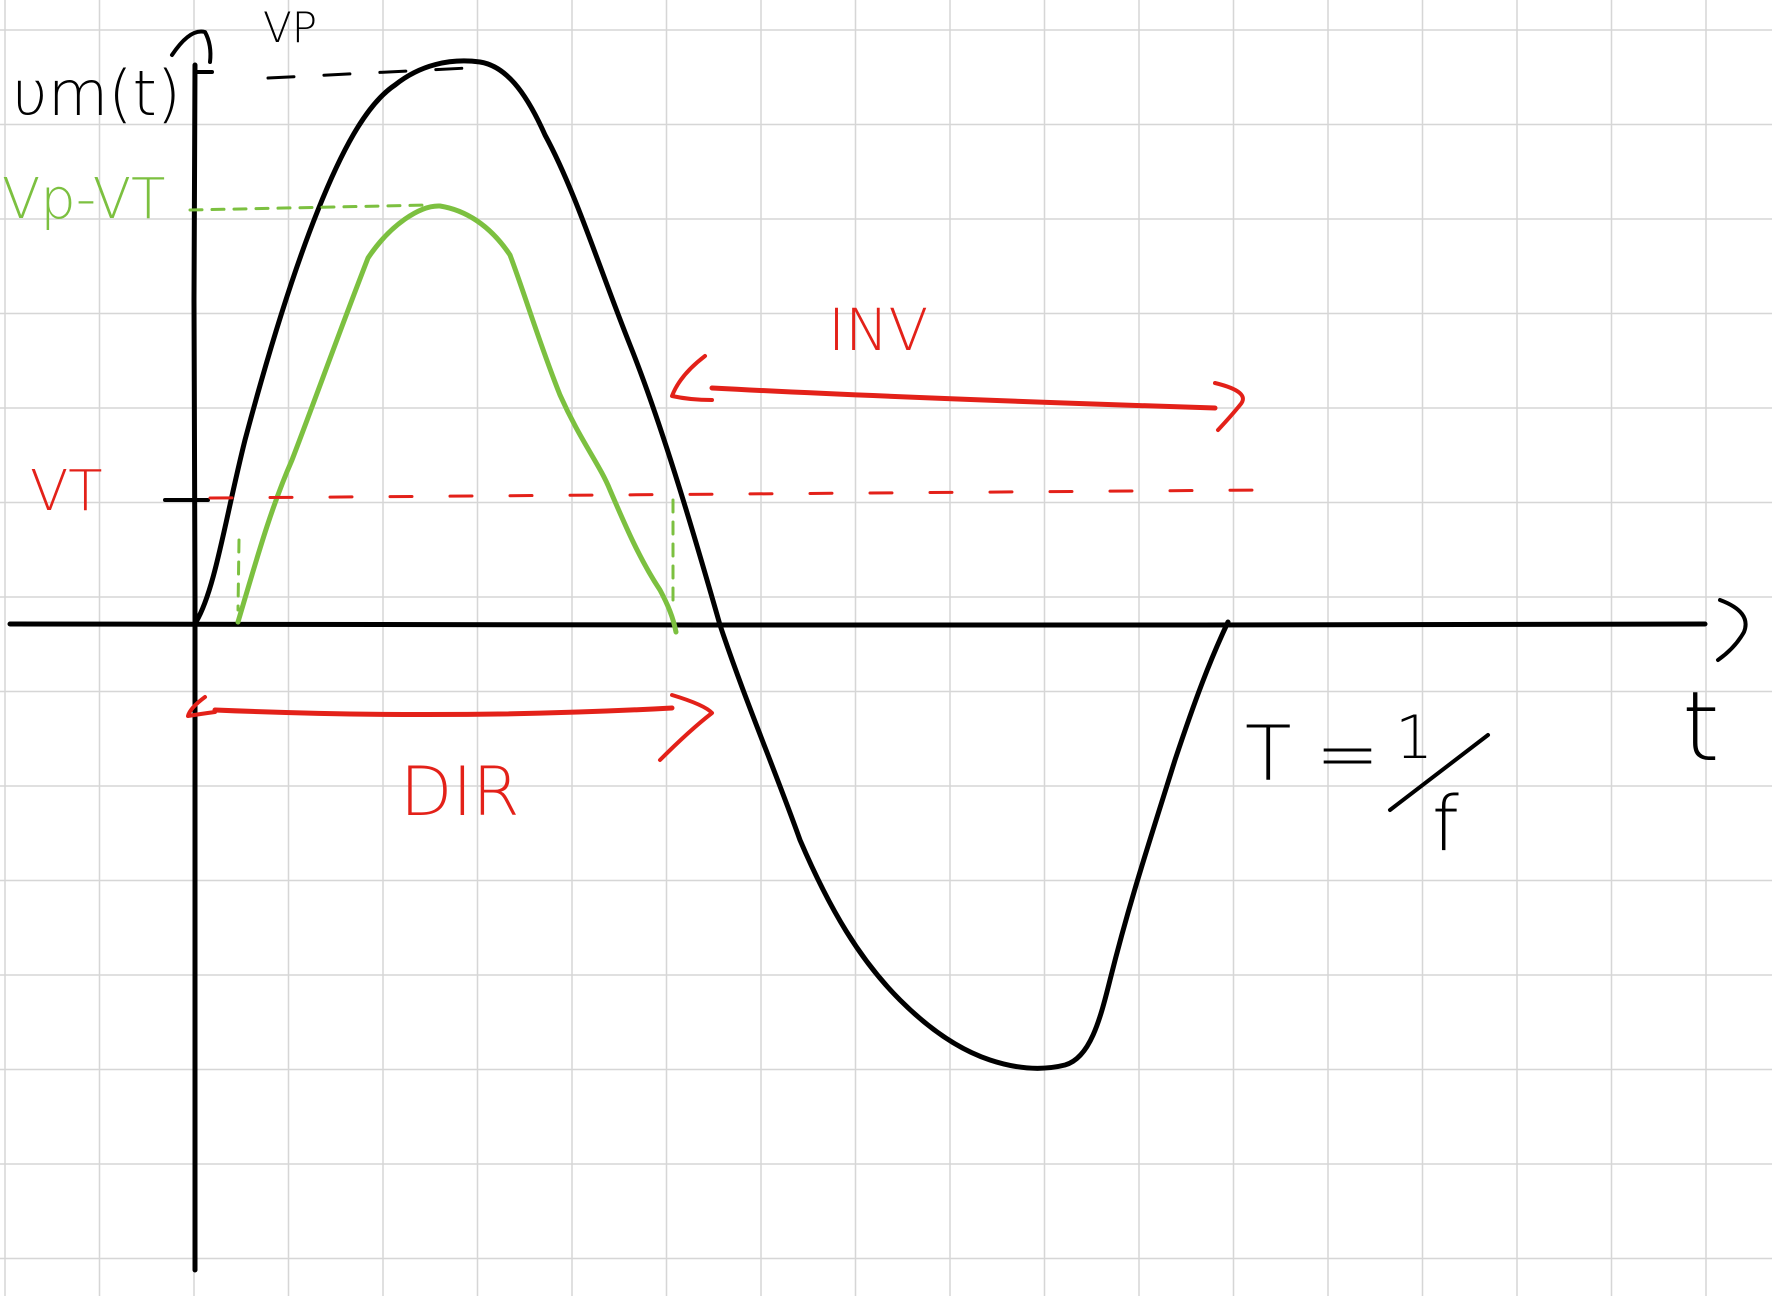 The image size is (1772, 1296). I want to click on inv-arrow-left-head, so click(692, 378).